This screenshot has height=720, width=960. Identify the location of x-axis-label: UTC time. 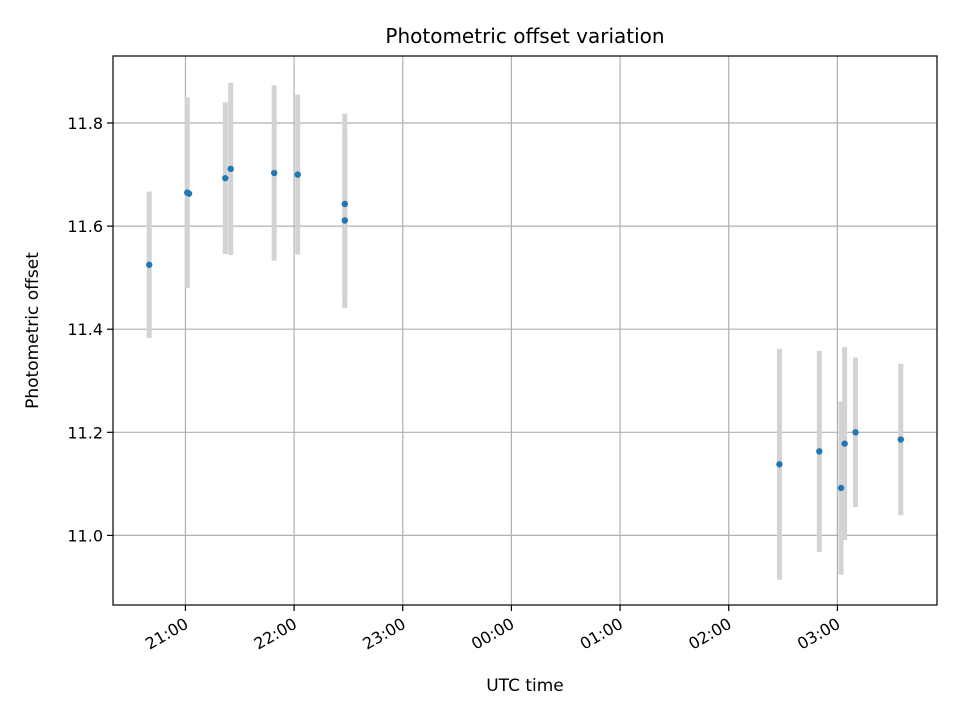
(525, 686).